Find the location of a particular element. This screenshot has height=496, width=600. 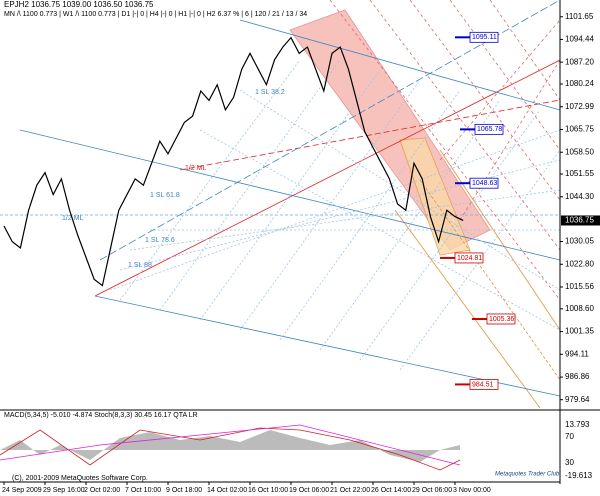

price-label: 1095.11 is located at coordinates (484, 37).